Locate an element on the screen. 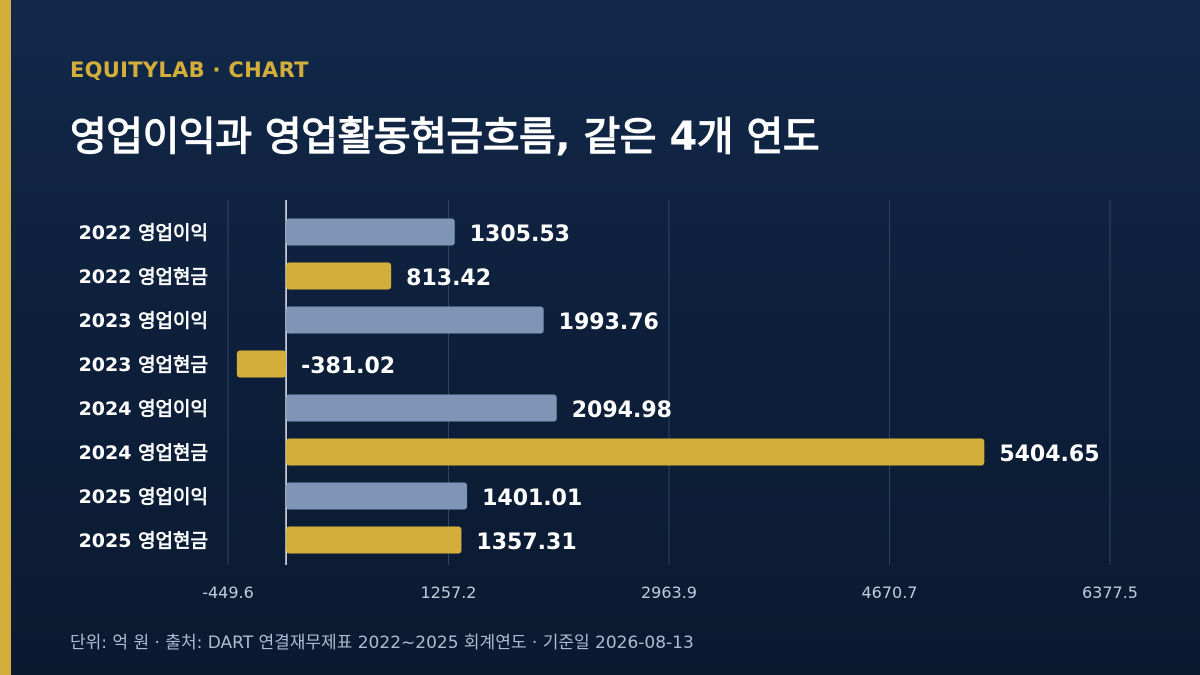 Image resolution: width=1200 pixels, height=675 pixels. x-tick-label: 1257.2 is located at coordinates (449, 592).